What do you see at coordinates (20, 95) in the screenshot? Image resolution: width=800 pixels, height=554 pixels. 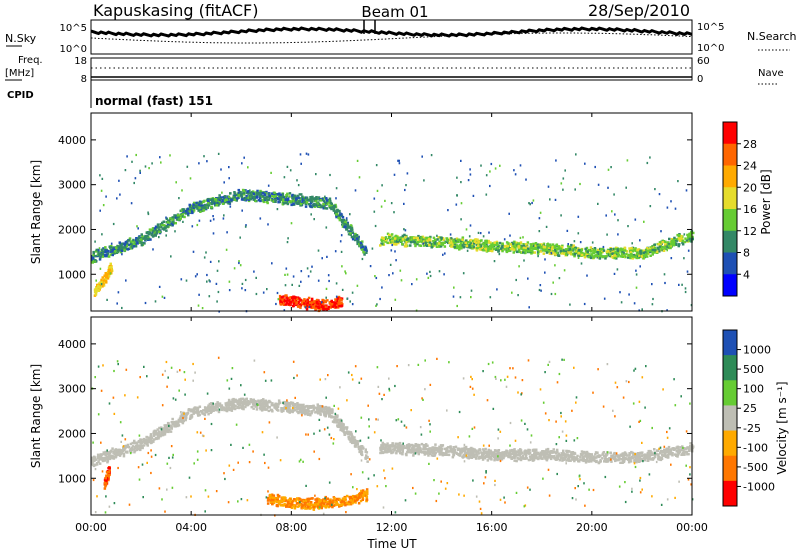 I see `cpid-label: CPID` at bounding box center [20, 95].